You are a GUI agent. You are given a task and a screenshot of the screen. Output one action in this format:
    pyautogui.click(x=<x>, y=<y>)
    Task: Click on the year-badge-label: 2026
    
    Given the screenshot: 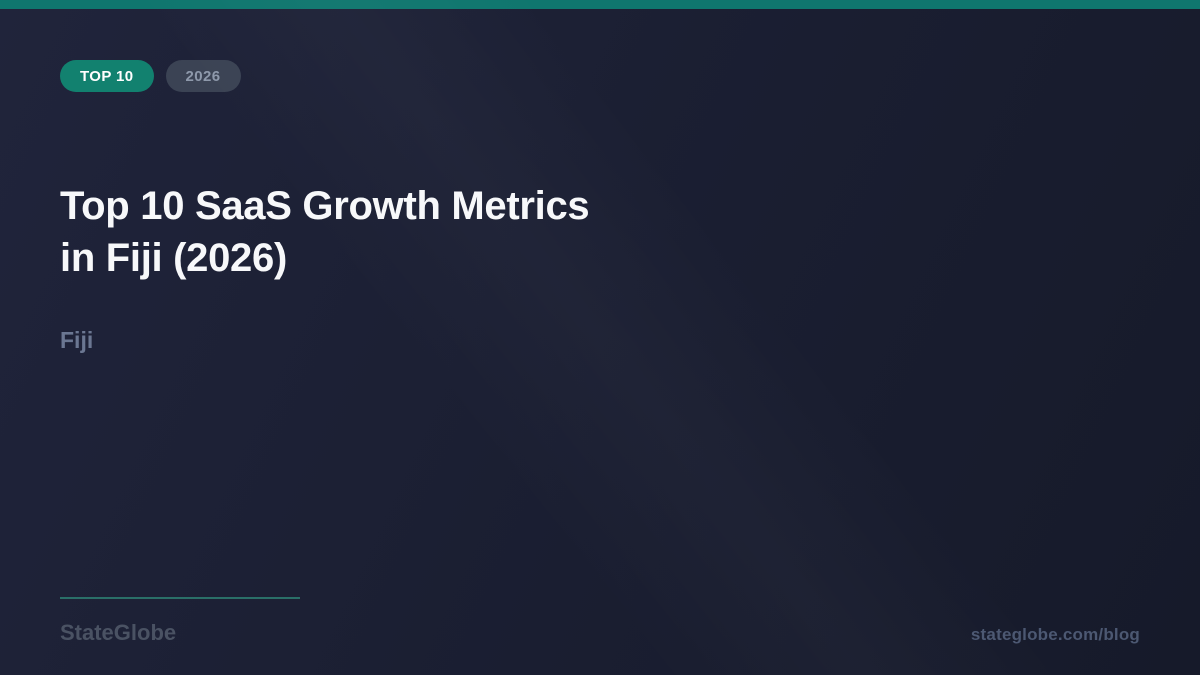 What is the action you would take?
    pyautogui.click(x=203, y=76)
    